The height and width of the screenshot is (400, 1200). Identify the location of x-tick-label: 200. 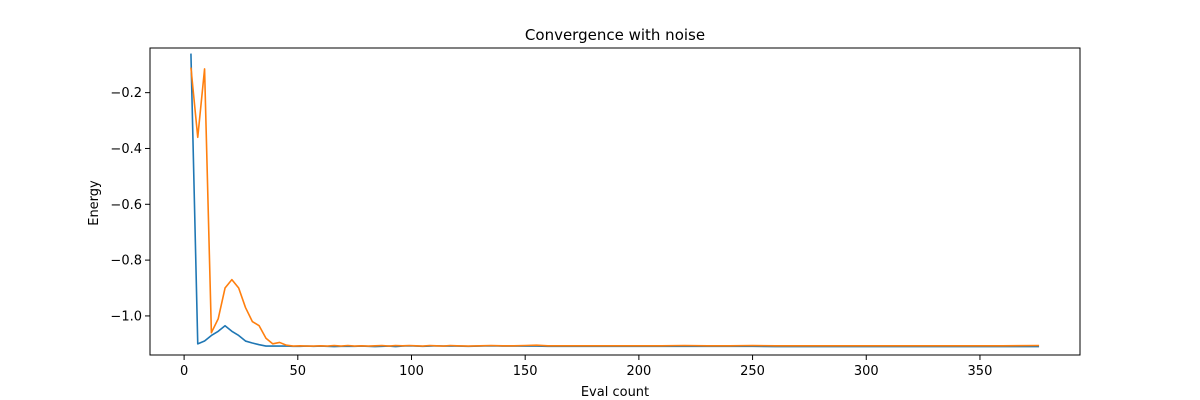
(638, 371).